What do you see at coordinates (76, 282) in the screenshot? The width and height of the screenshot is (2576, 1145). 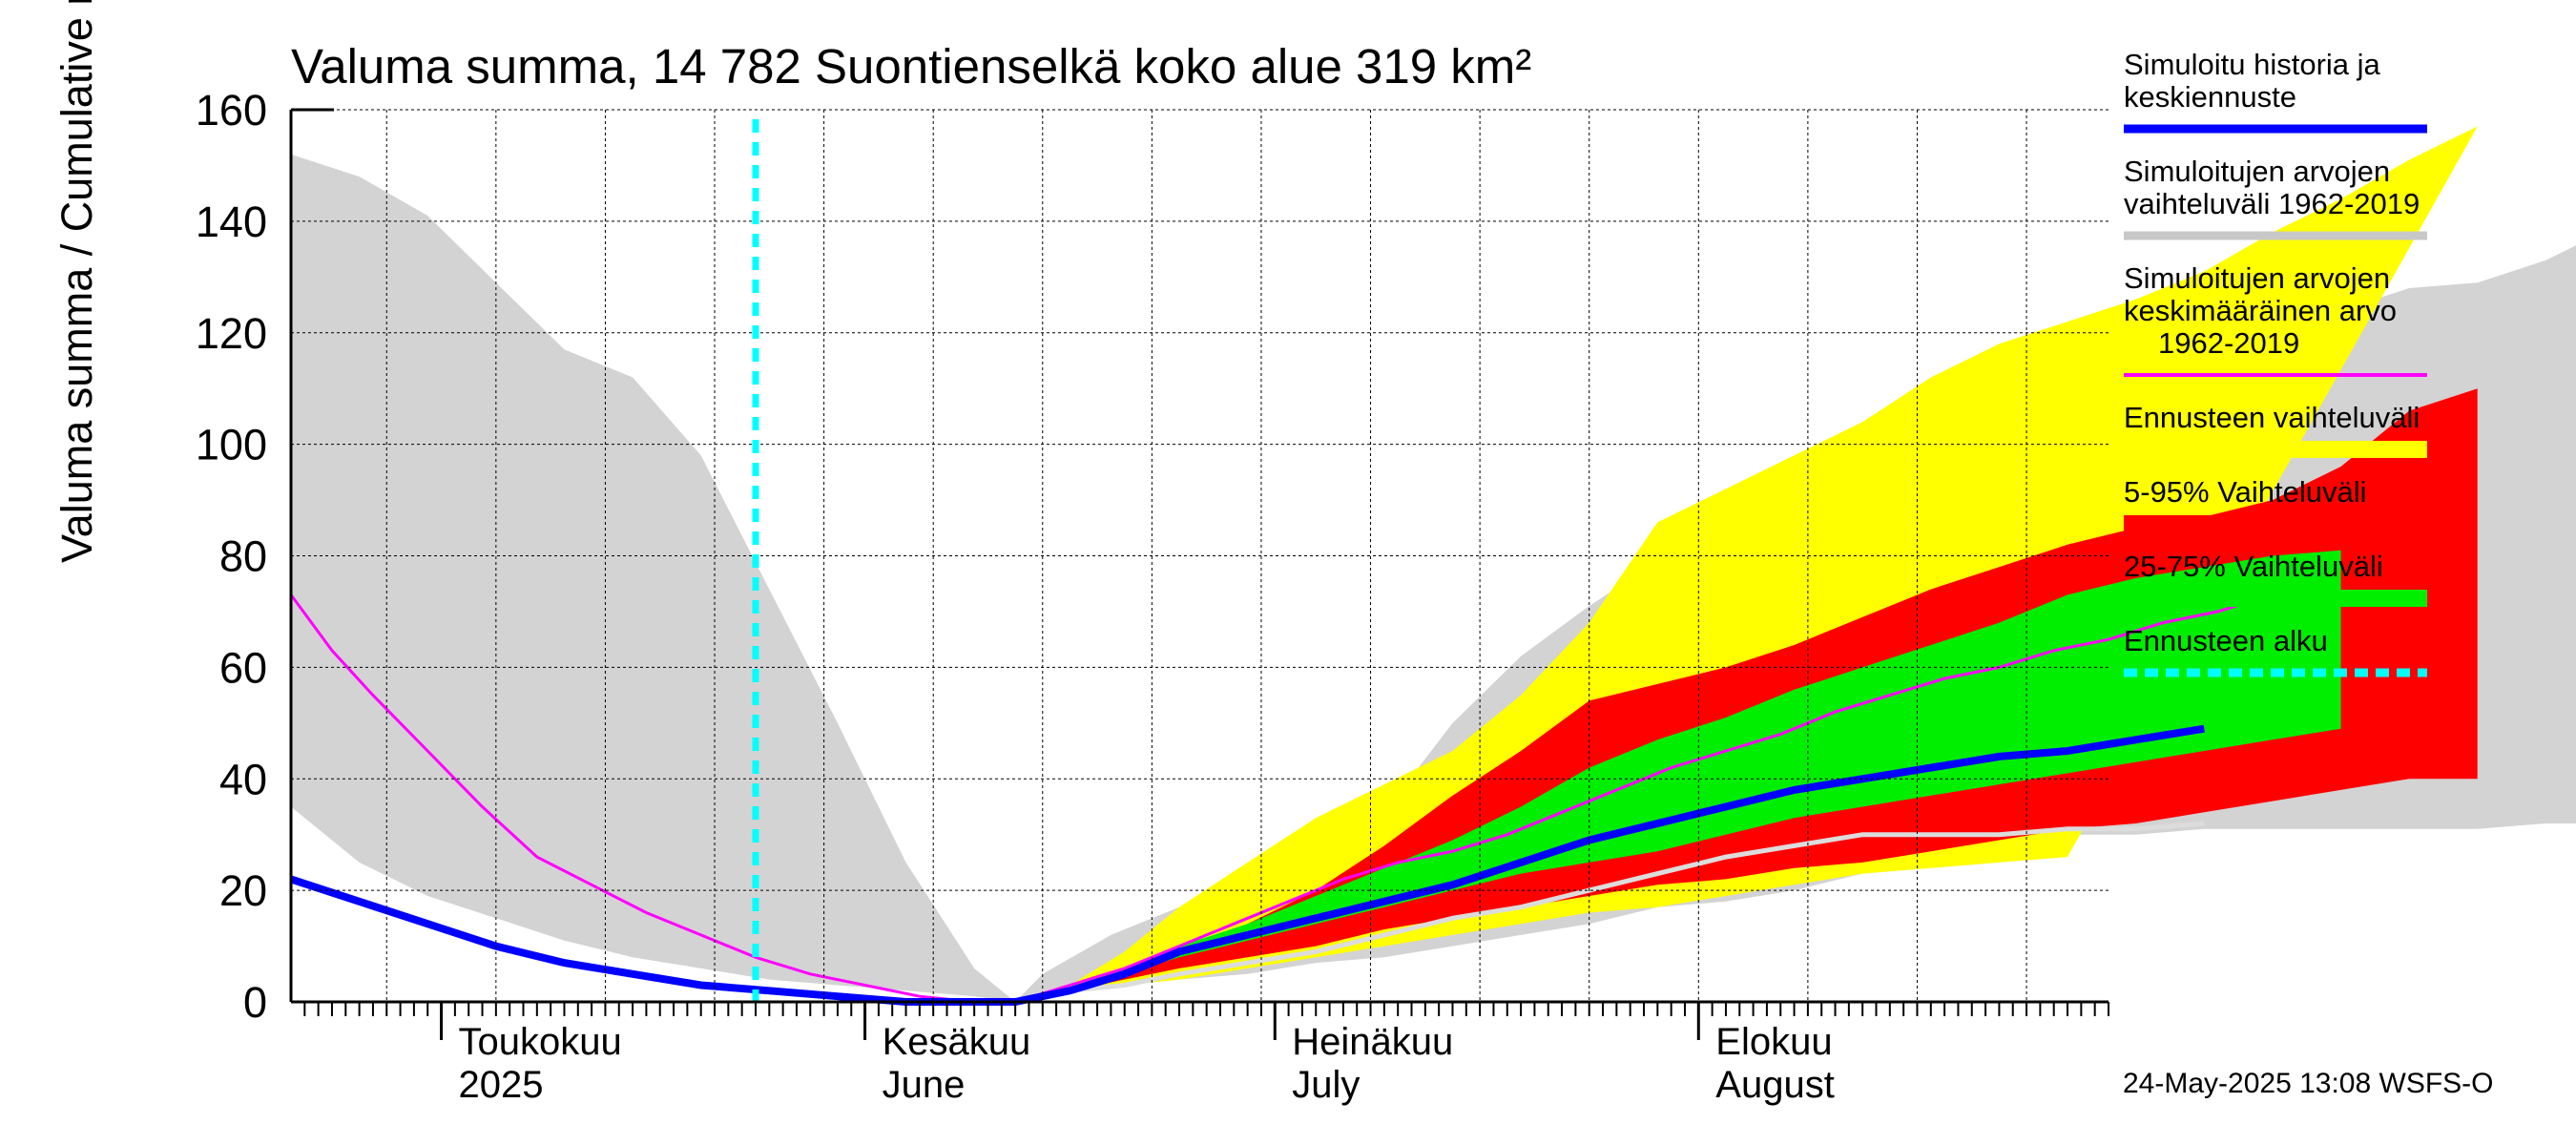 I see `y-axis-label: Valuma summa / Cumulative runoff mm` at bounding box center [76, 282].